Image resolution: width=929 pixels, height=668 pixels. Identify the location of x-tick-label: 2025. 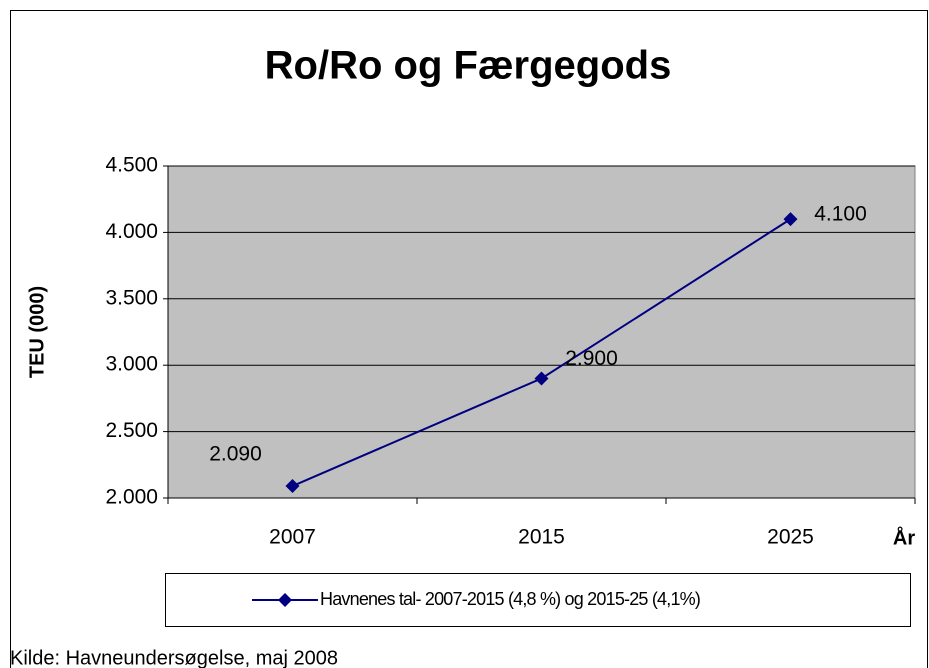
(790, 537).